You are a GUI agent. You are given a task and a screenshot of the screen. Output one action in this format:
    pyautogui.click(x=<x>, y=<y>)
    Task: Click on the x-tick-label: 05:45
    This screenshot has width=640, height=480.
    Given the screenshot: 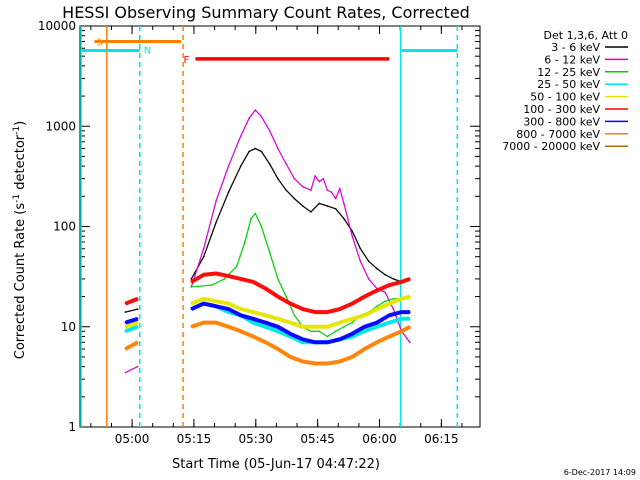 What is the action you would take?
    pyautogui.click(x=317, y=439)
    